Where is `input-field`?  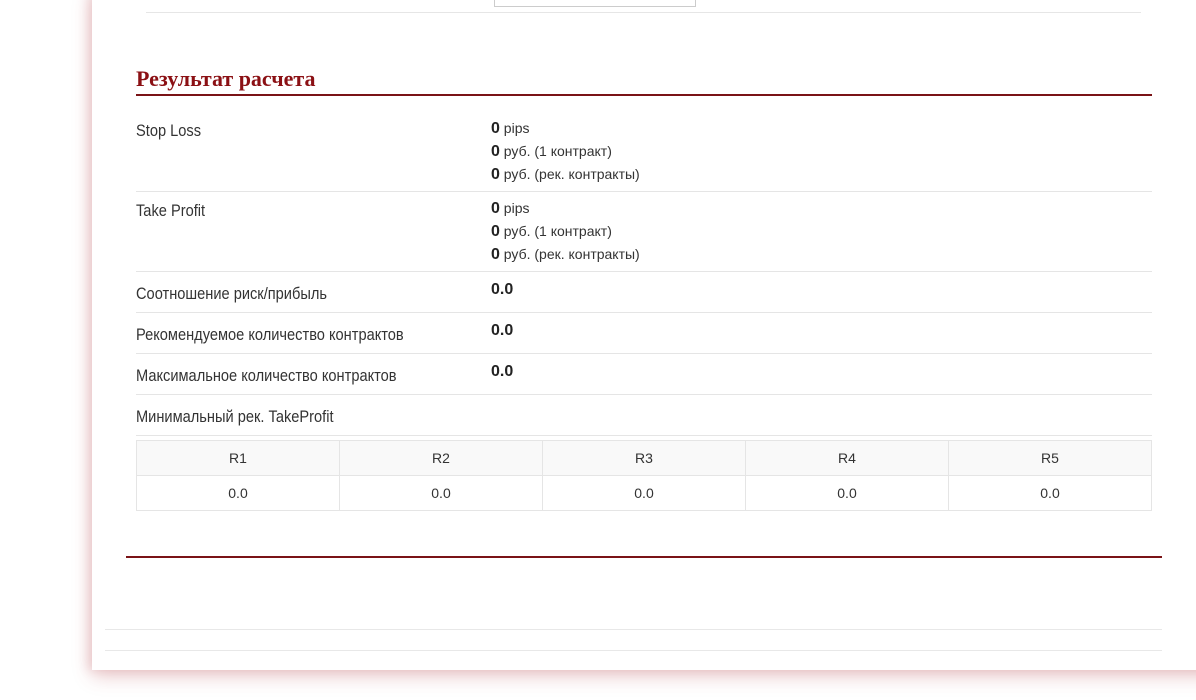
input-field is located at coordinates (595, 3).